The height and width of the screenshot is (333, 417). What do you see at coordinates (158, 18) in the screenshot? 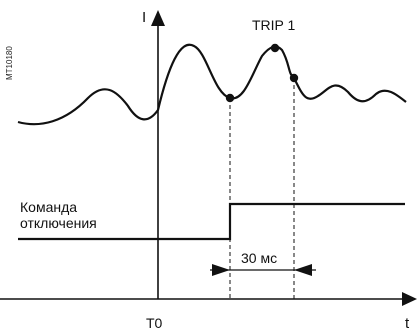
I see `y-axis-arrow` at bounding box center [158, 18].